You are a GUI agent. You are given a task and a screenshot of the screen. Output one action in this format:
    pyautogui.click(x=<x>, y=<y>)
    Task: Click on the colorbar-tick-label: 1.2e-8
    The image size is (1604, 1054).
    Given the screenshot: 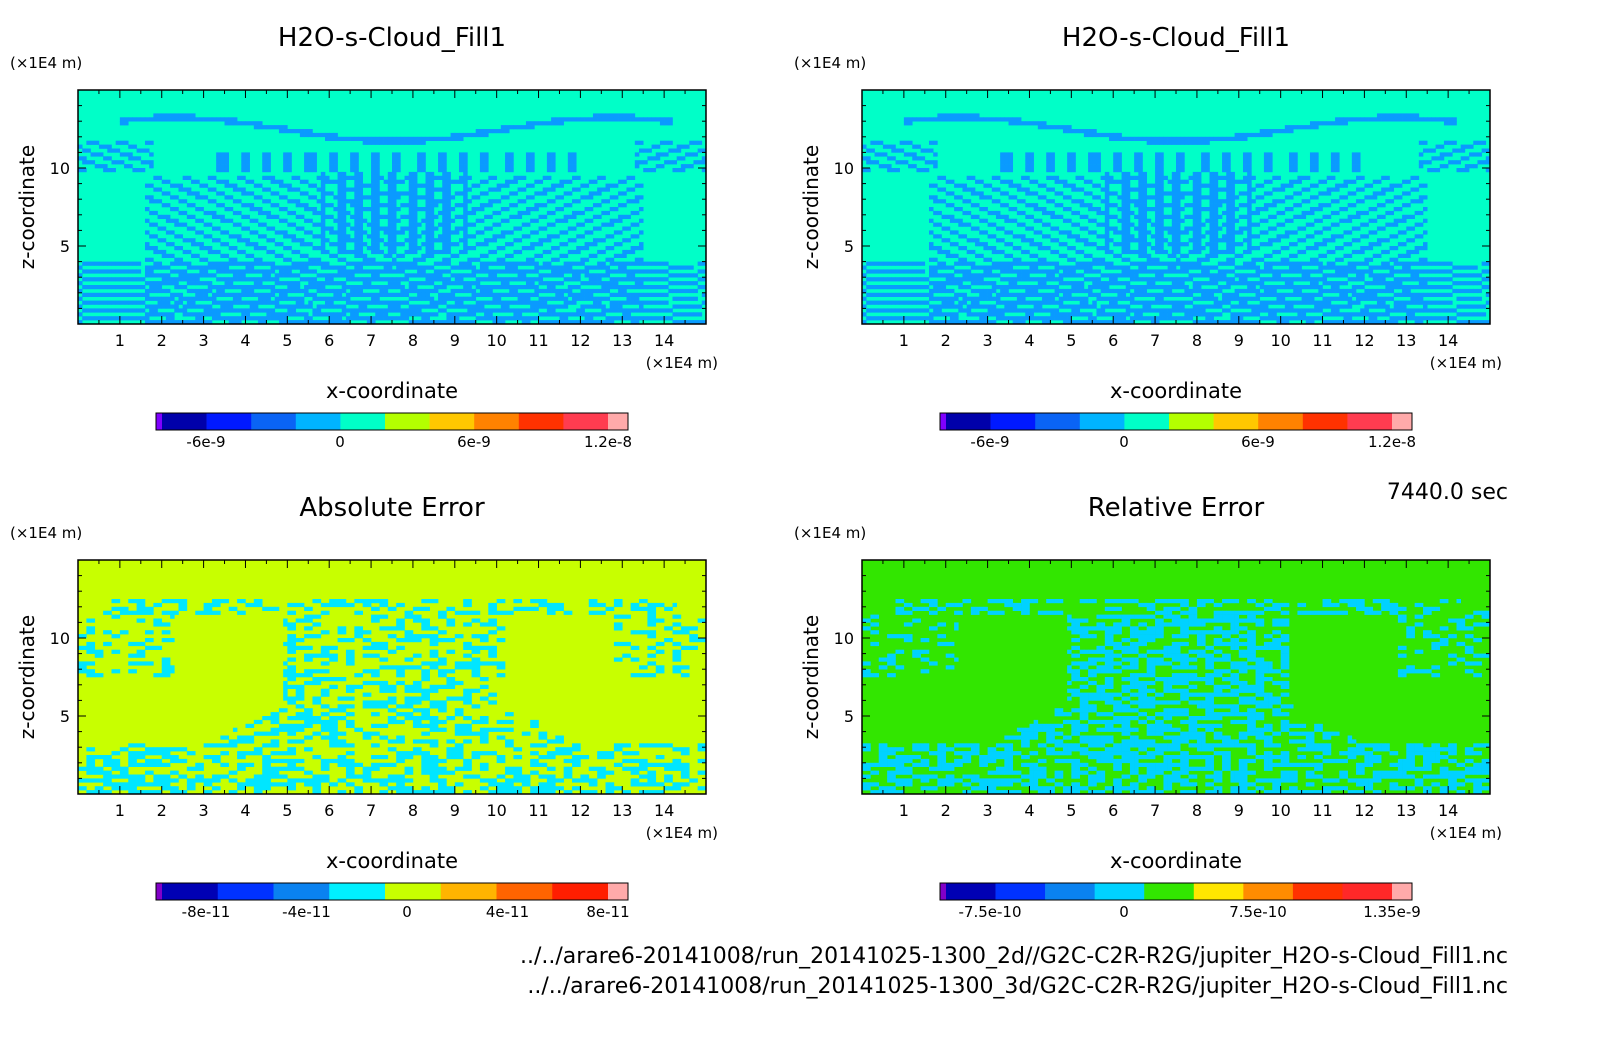 What is the action you would take?
    pyautogui.click(x=608, y=442)
    